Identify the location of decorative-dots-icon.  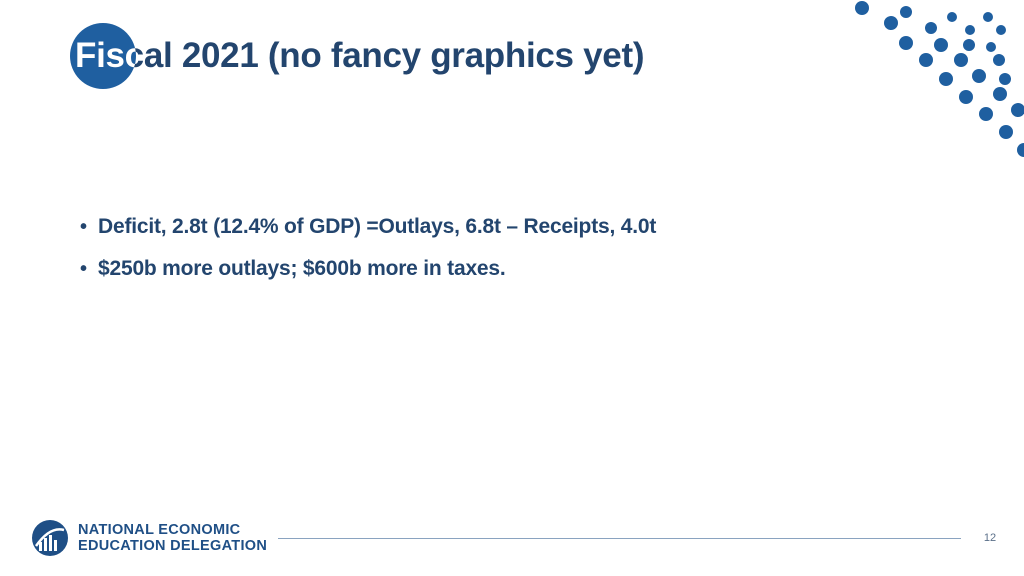
(939, 79).